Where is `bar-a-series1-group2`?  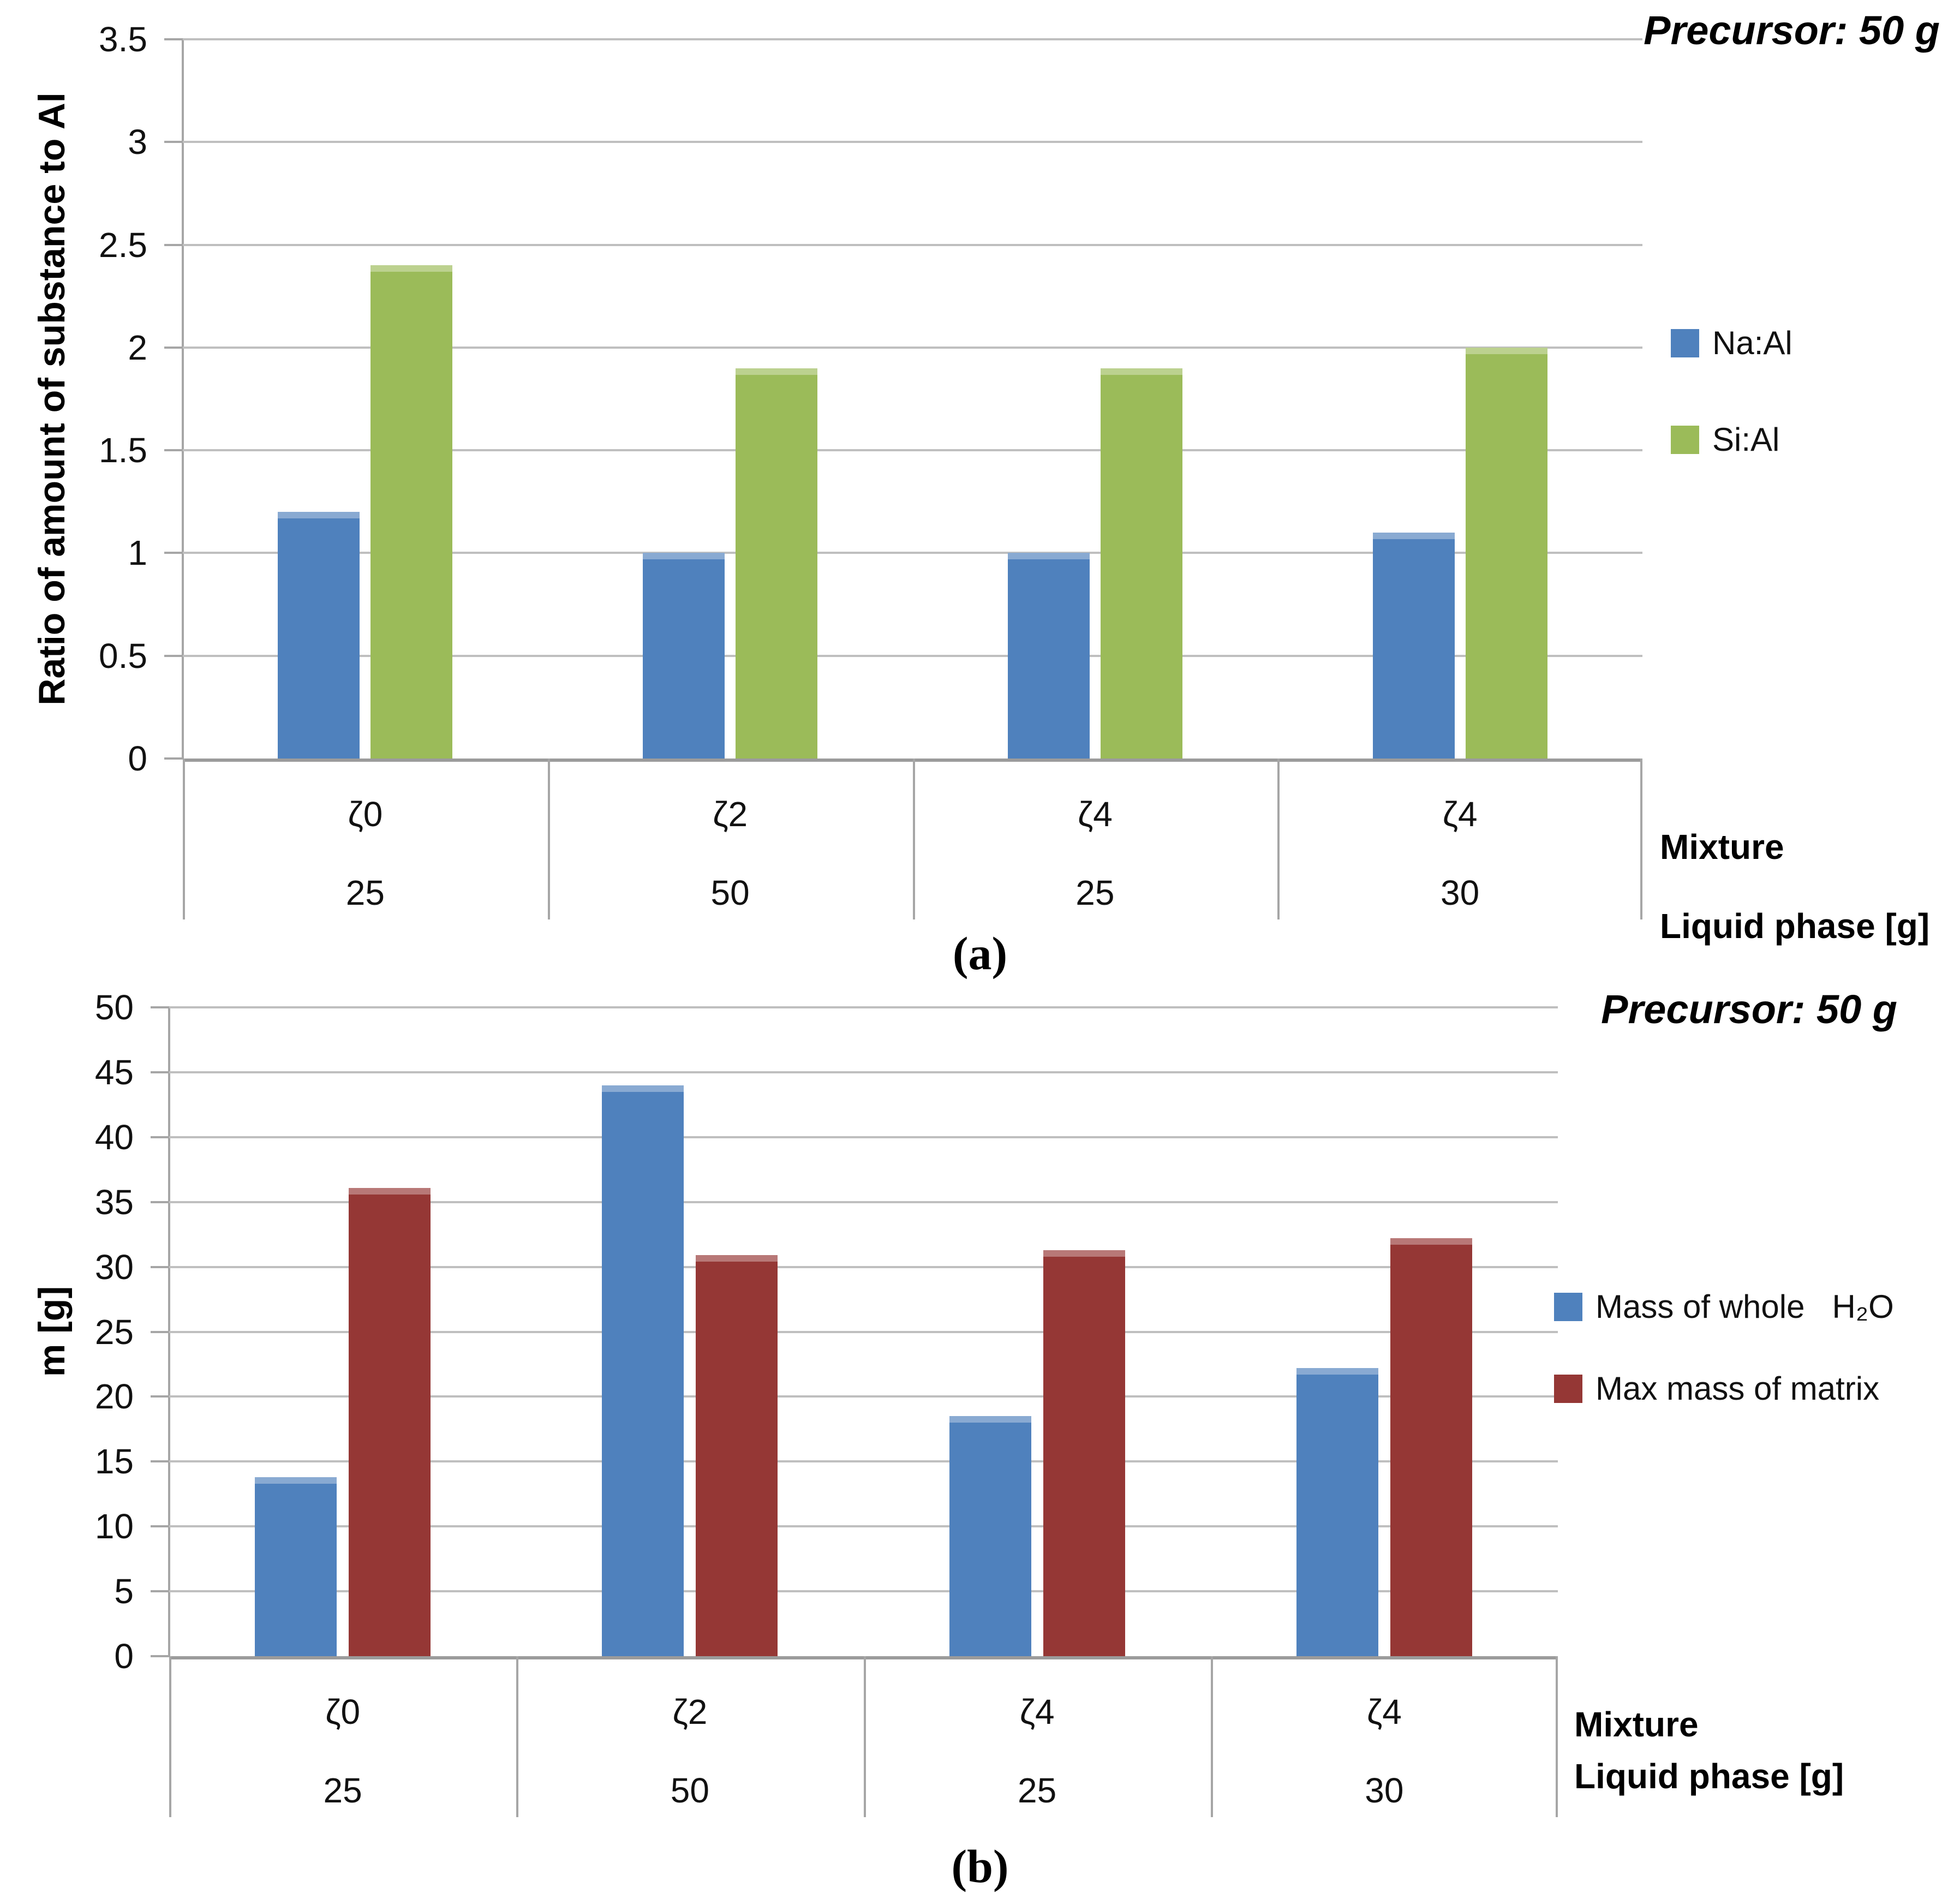 bar-a-series1-group2 is located at coordinates (1141, 563).